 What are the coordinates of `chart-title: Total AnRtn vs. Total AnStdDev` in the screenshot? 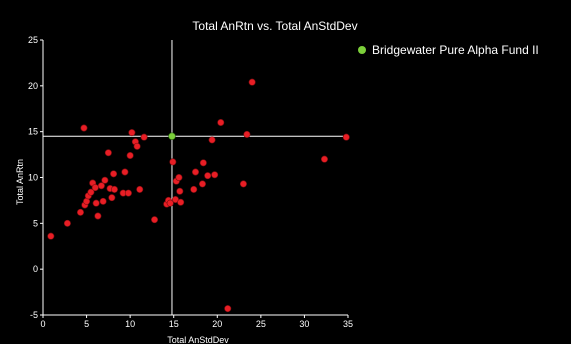 It's located at (274, 26).